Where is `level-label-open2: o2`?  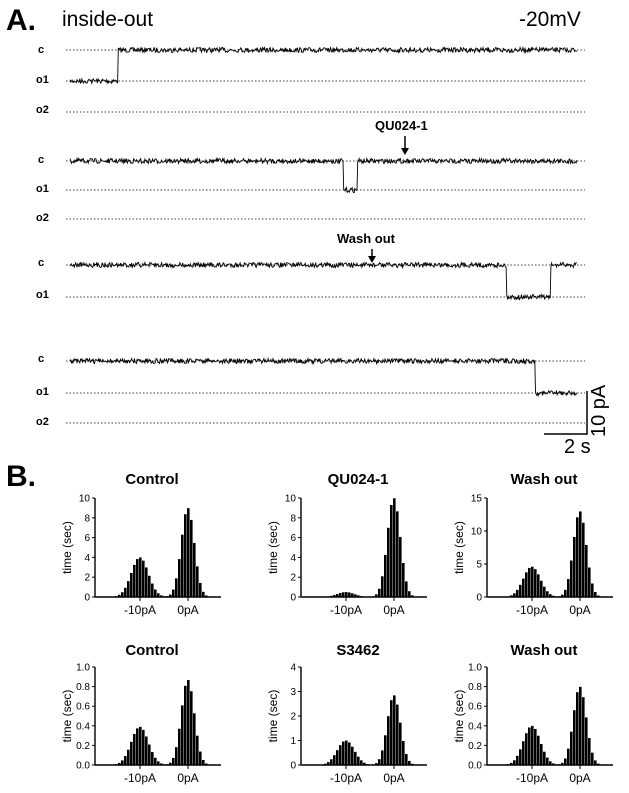
level-label-open2: o2 is located at coordinates (42, 422).